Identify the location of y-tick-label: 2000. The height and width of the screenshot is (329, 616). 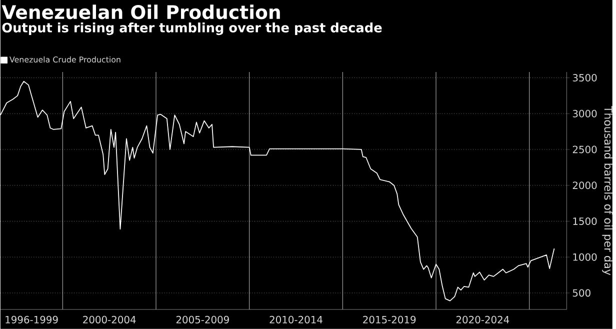
(584, 186).